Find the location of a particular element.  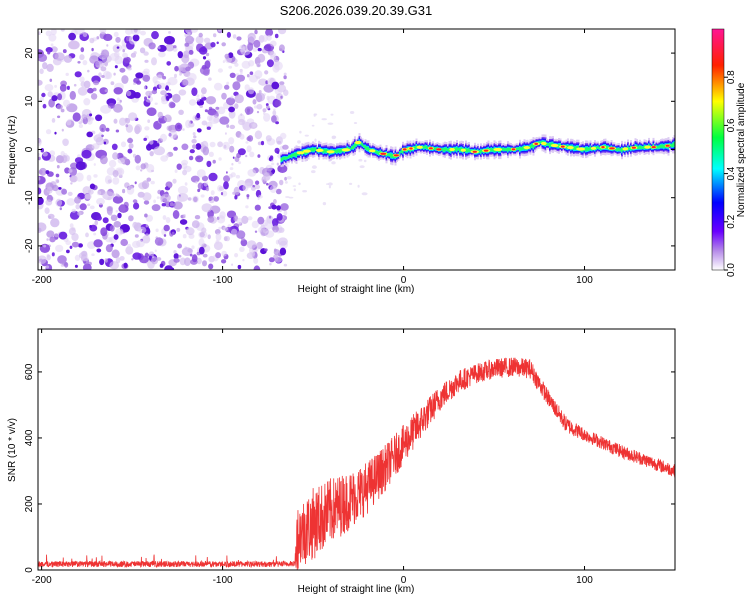

snr-y-tick-label: 200 is located at coordinates (29, 503).